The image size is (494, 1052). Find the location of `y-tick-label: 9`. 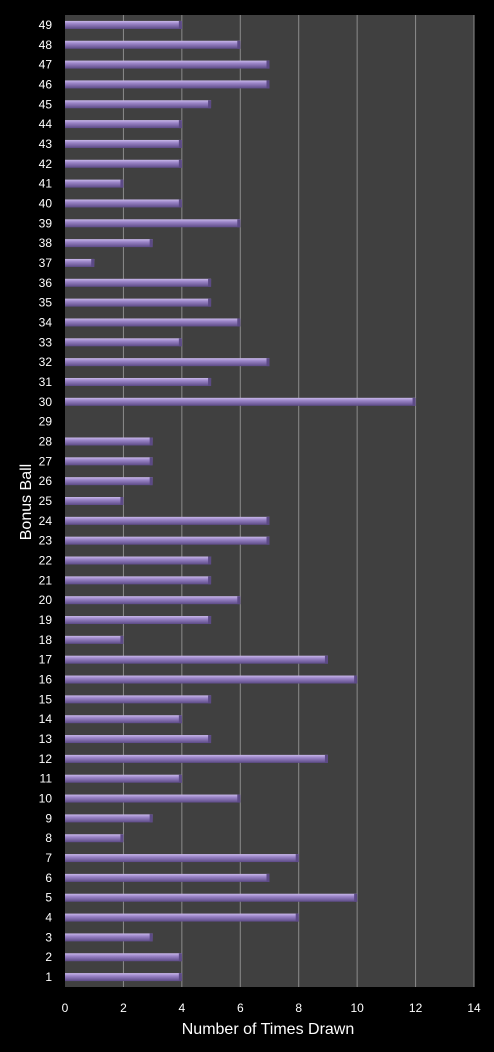

y-tick-label: 9 is located at coordinates (48, 818).